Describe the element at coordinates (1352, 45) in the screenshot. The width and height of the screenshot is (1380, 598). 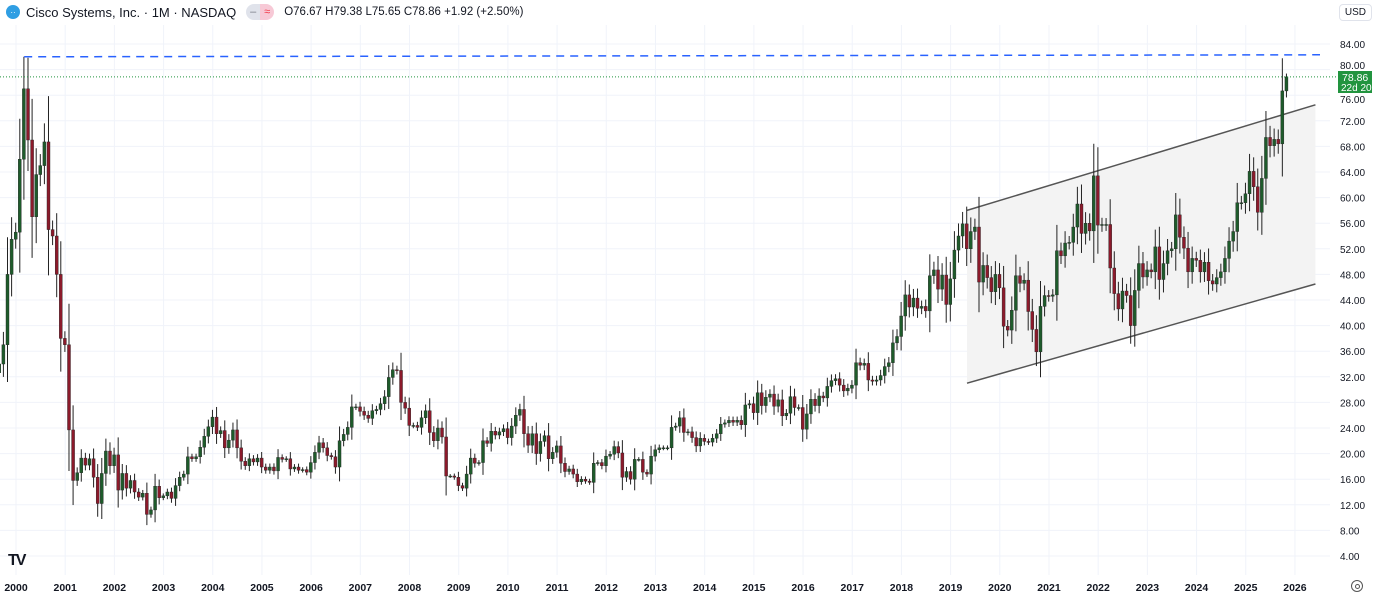
I see `y-tick-label: 84.00` at that location.